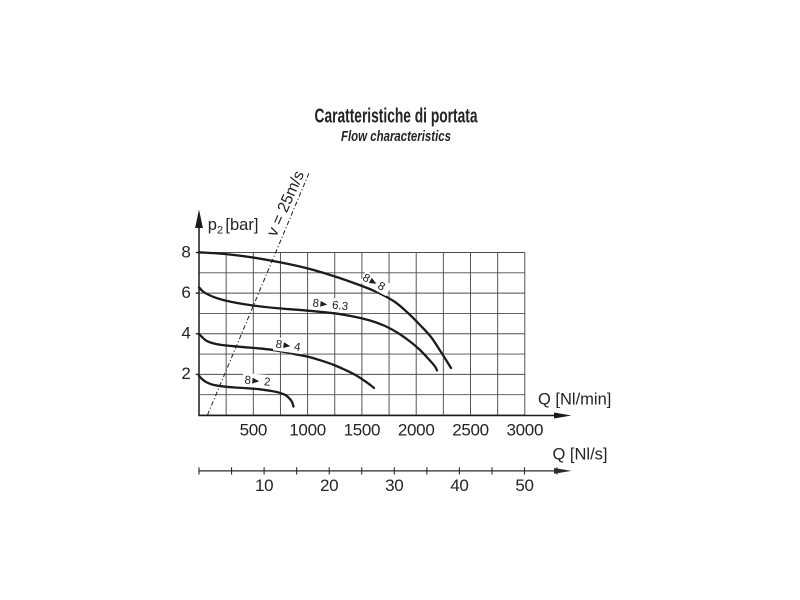  What do you see at coordinates (185, 292) in the screenshot?
I see `svg-text: 6` at bounding box center [185, 292].